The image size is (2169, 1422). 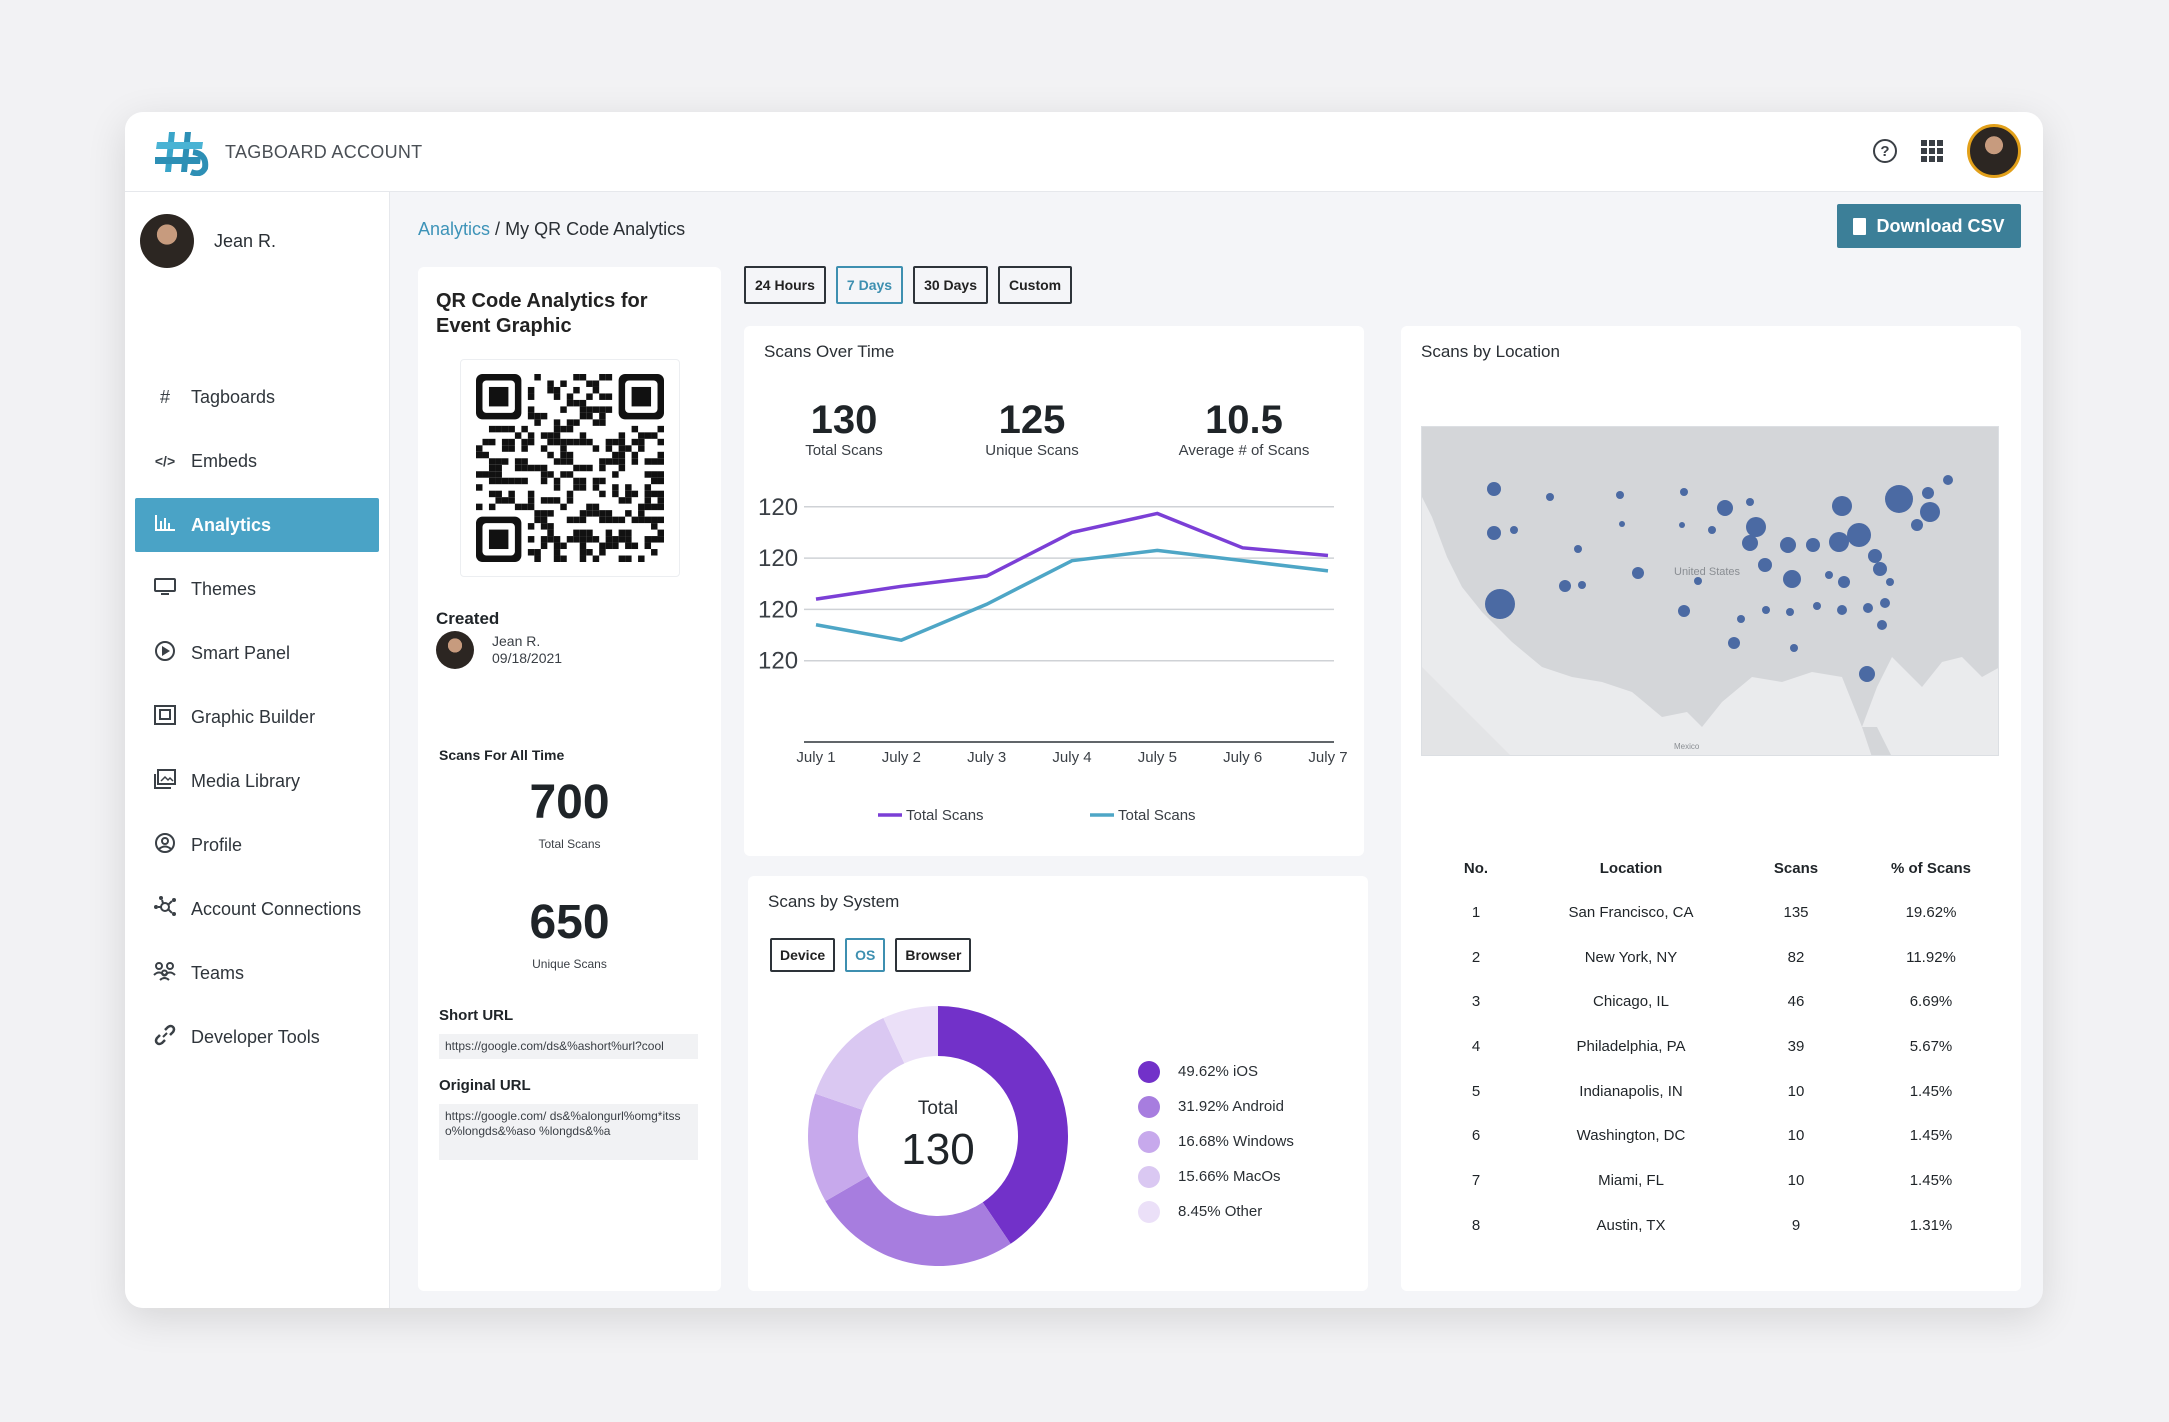 I want to click on qr-code, so click(x=570, y=468).